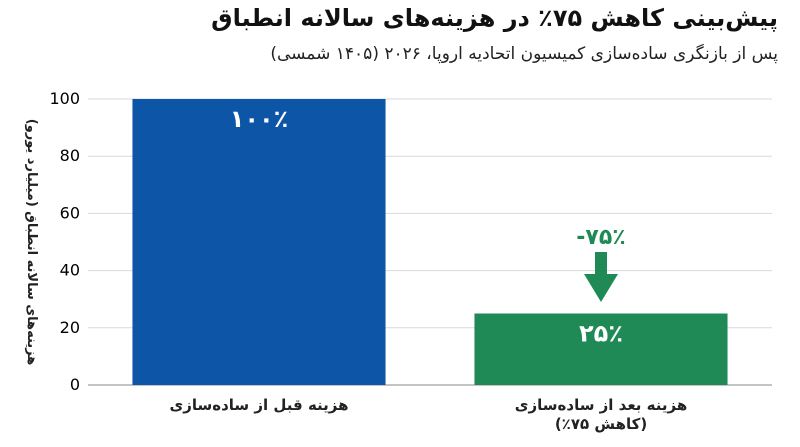 Image resolution: width=800 pixels, height=447 pixels. Describe the element at coordinates (75, 384) in the screenshot. I see `y-tick-label: 0` at that location.